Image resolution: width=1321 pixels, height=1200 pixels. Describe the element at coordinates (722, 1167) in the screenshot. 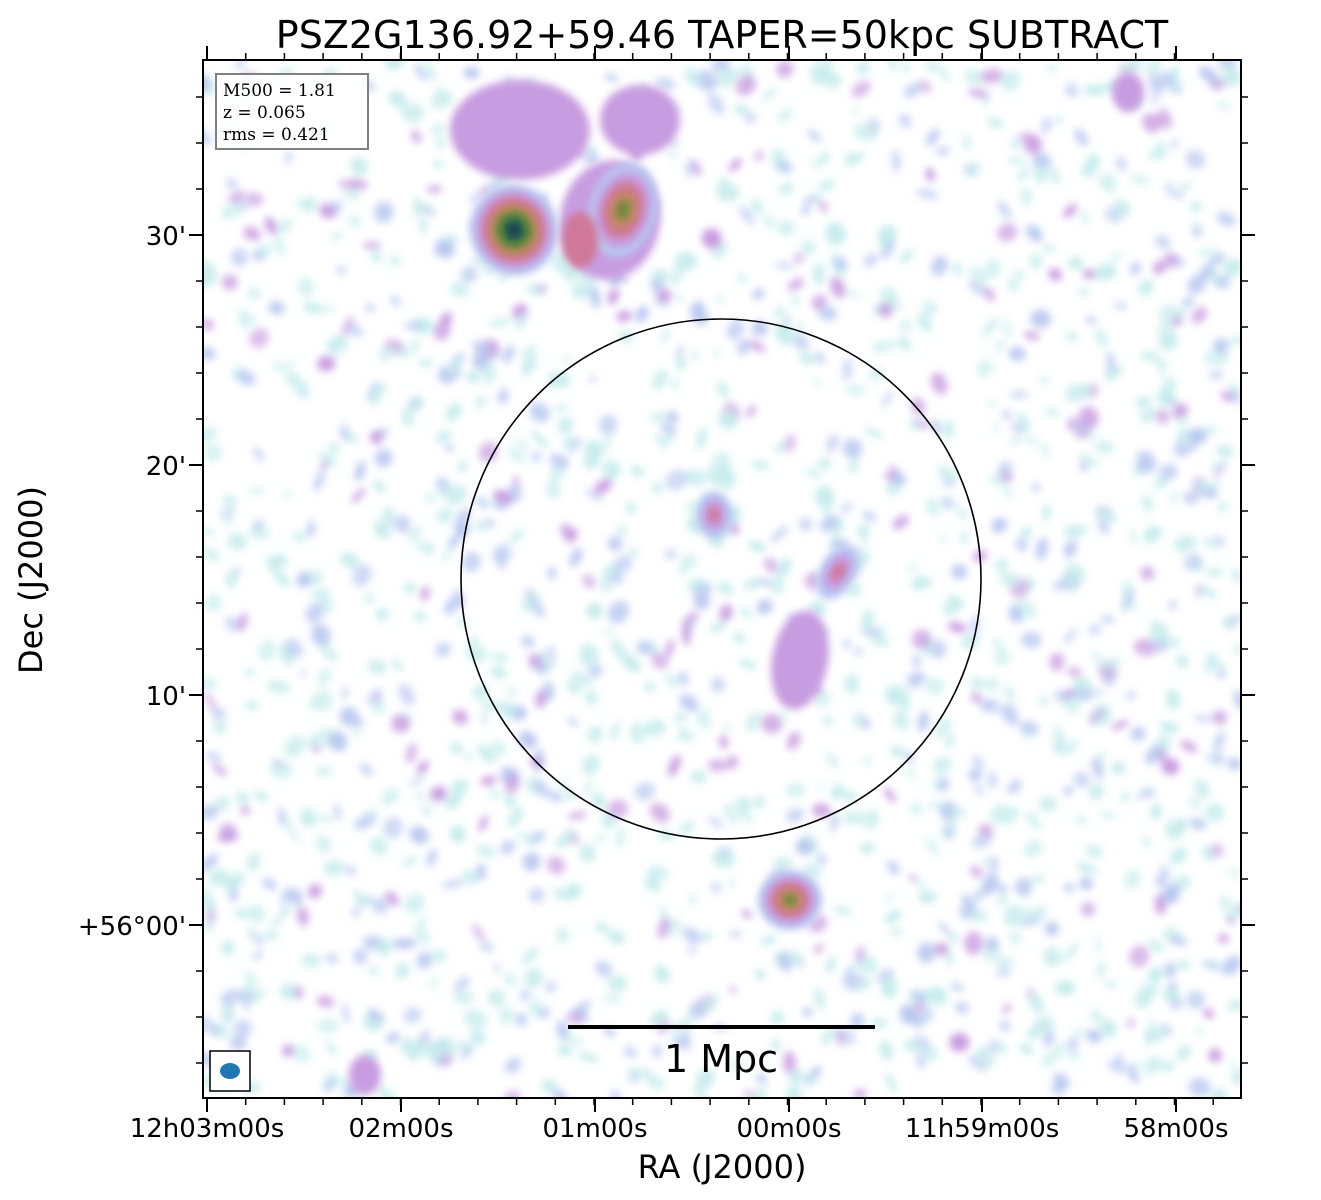

I see `x-axis-label: RA (J2000)` at that location.